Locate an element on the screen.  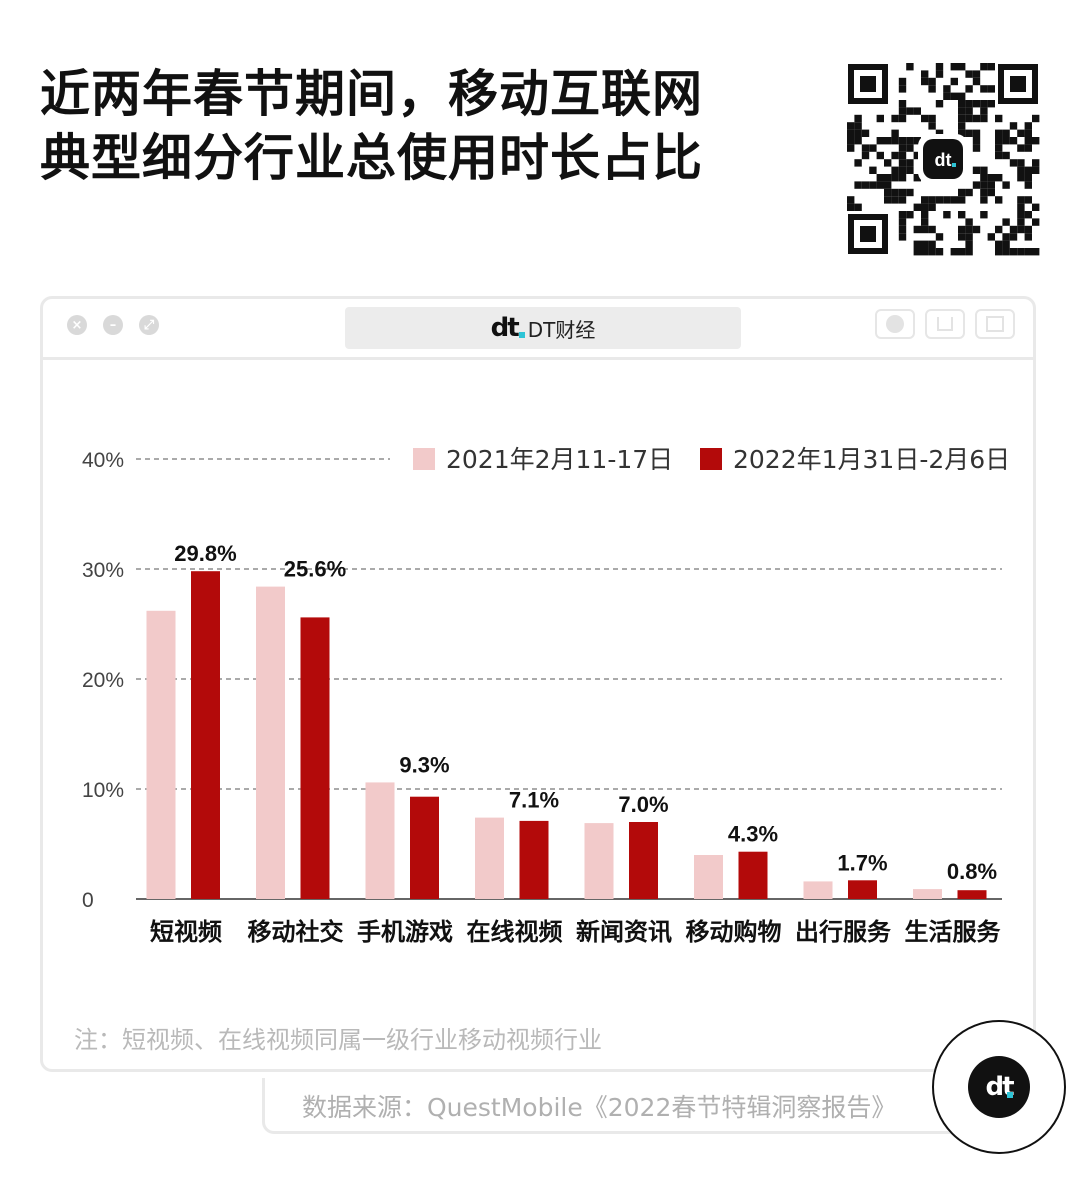
x-tick-label: 移动购物 is located at coordinates (734, 932).